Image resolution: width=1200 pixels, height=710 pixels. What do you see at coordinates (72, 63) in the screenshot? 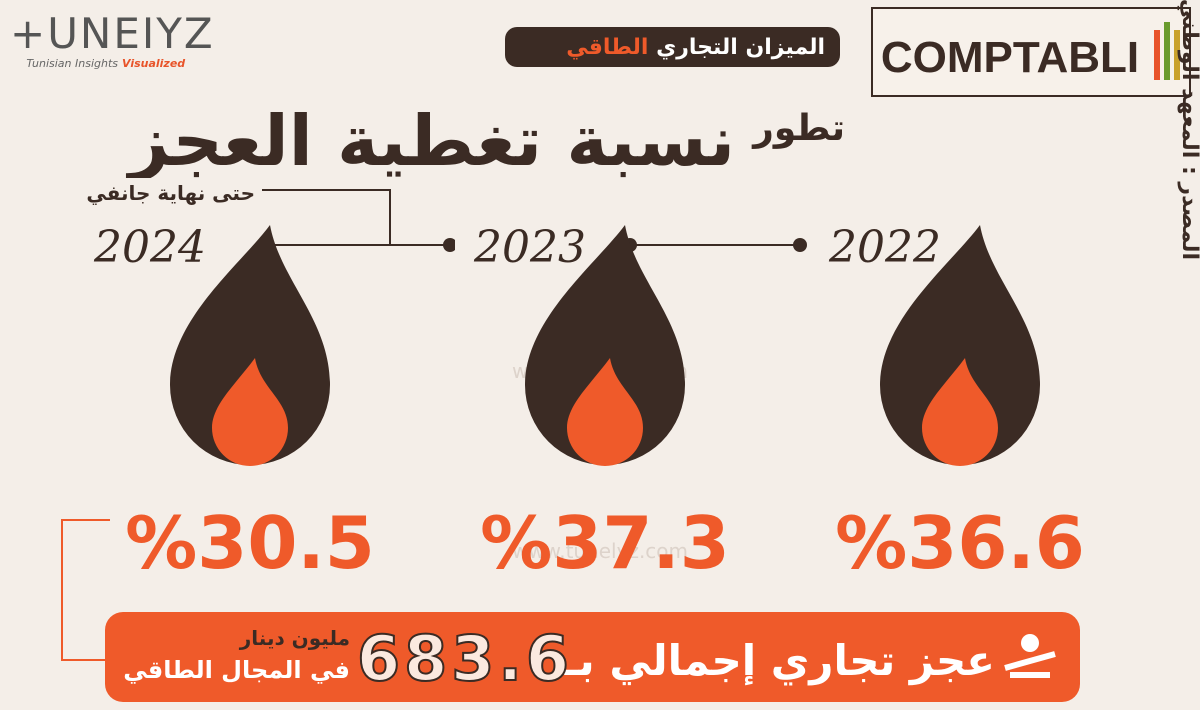
I see `logo-tagline: Tunisian Insights` at bounding box center [72, 63].